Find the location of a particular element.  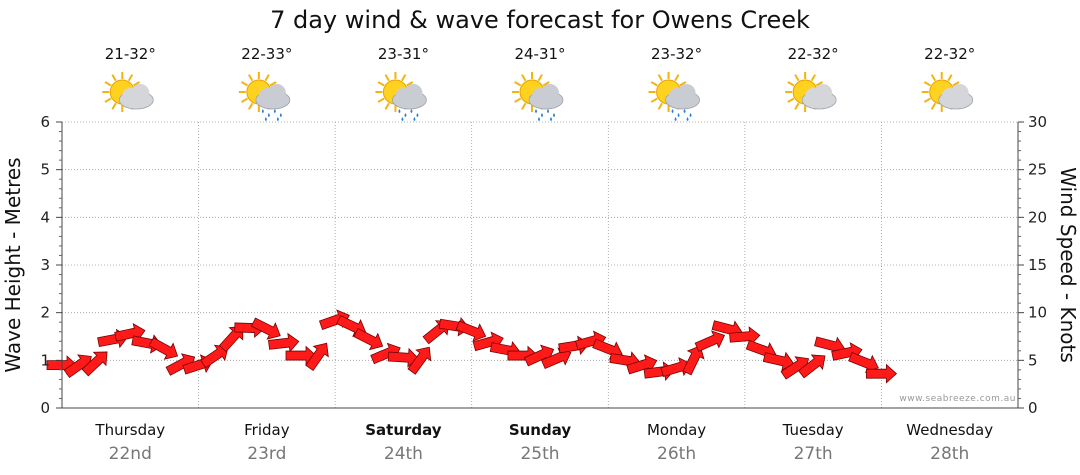

wind-arrows is located at coordinates (472, 346).